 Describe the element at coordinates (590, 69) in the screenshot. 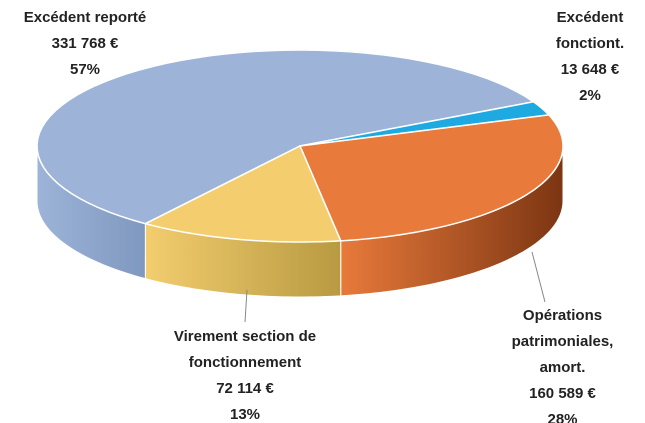

I see `value-label: 13 648 €` at that location.